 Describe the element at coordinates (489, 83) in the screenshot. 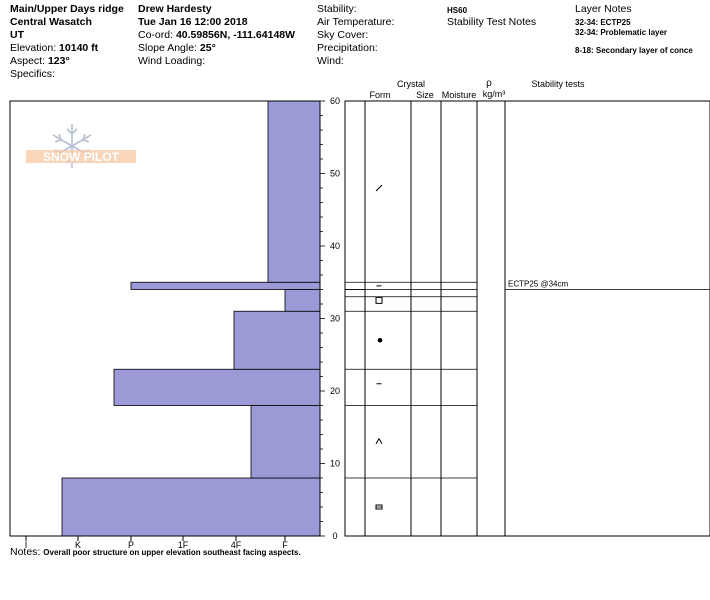

I see `density-symbol: ρ` at that location.